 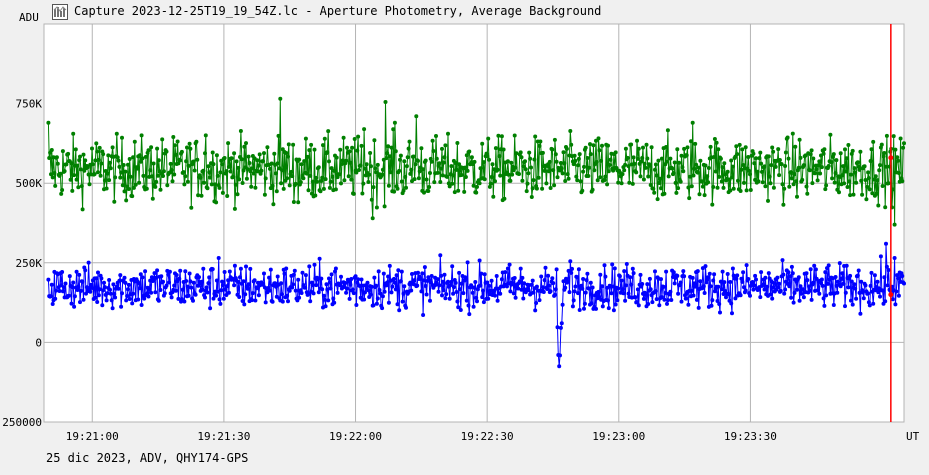 I want to click on lightcurve-app-icon, so click(x=60, y=12).